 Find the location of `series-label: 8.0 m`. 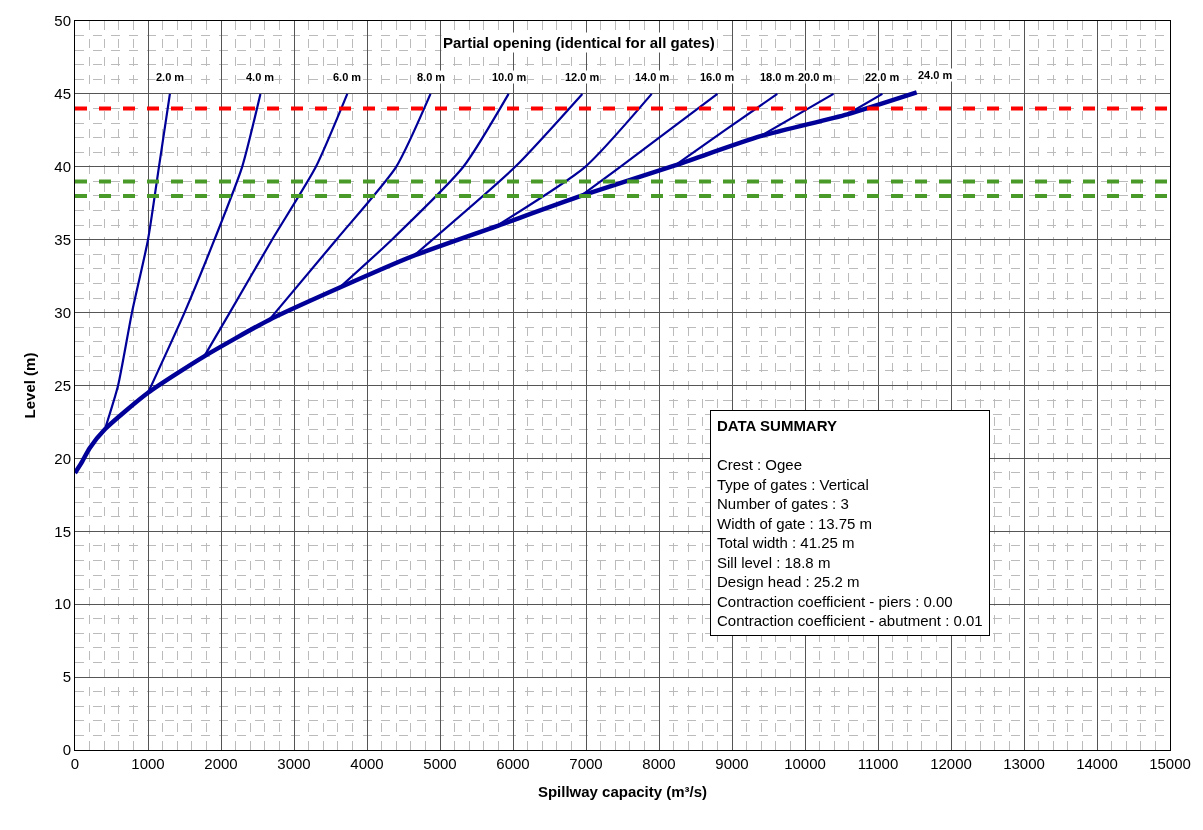

series-label: 8.0 m is located at coordinates (431, 77).